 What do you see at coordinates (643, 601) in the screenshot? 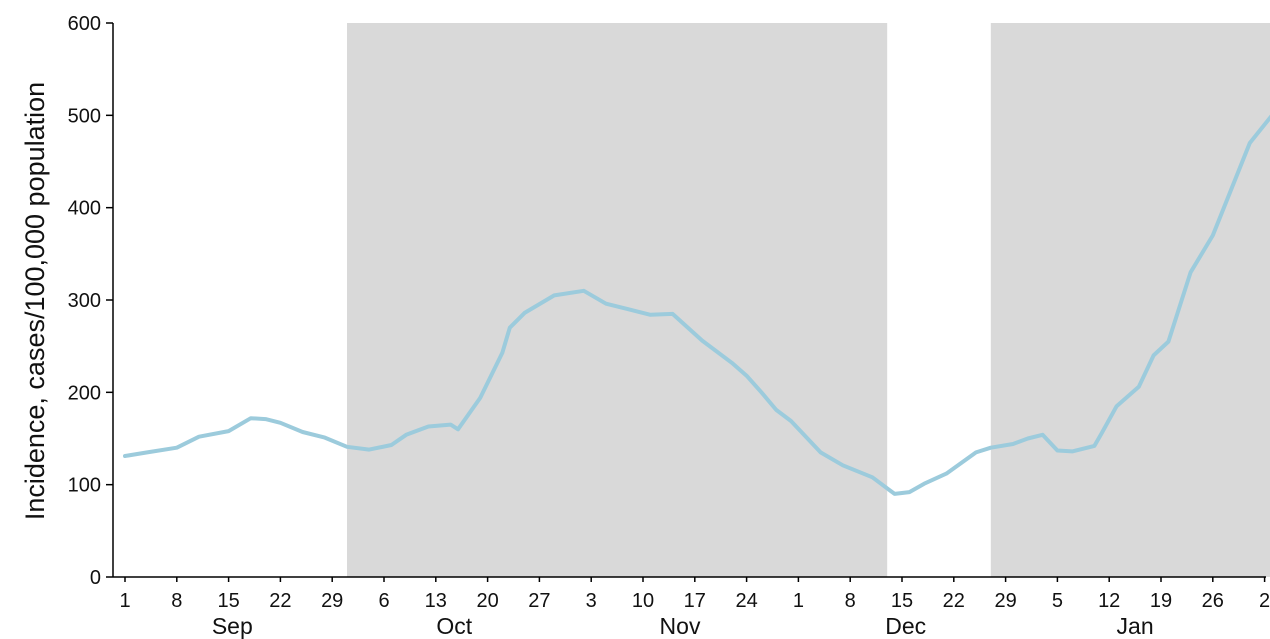
I see `x-tick-label: 10` at bounding box center [643, 601].